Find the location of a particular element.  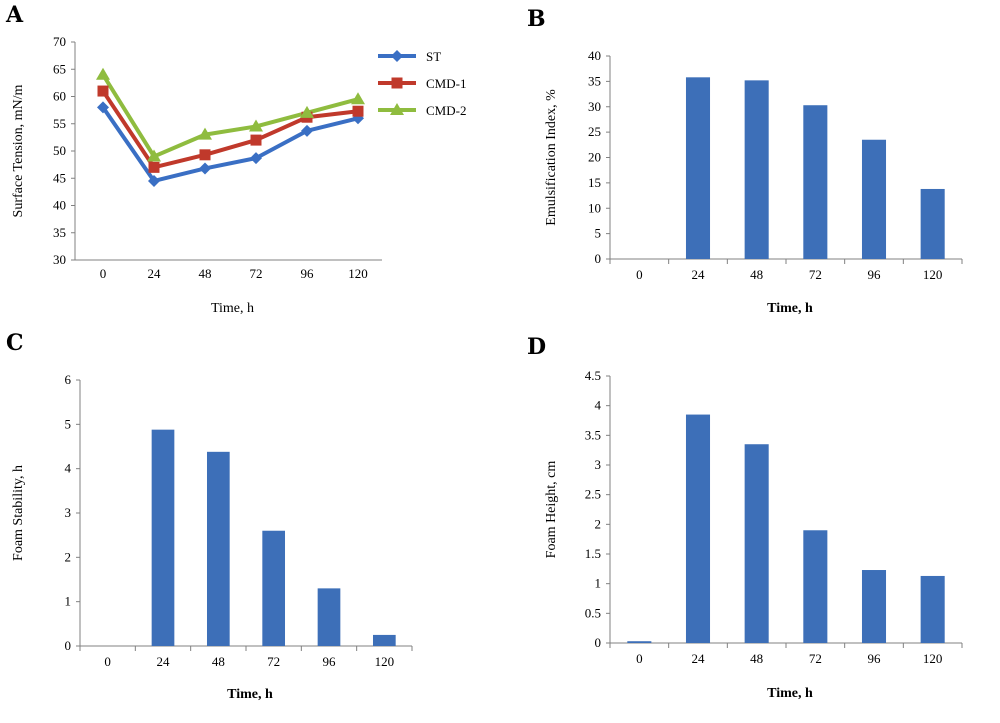

y-tick-label: 6 is located at coordinates (68, 379).